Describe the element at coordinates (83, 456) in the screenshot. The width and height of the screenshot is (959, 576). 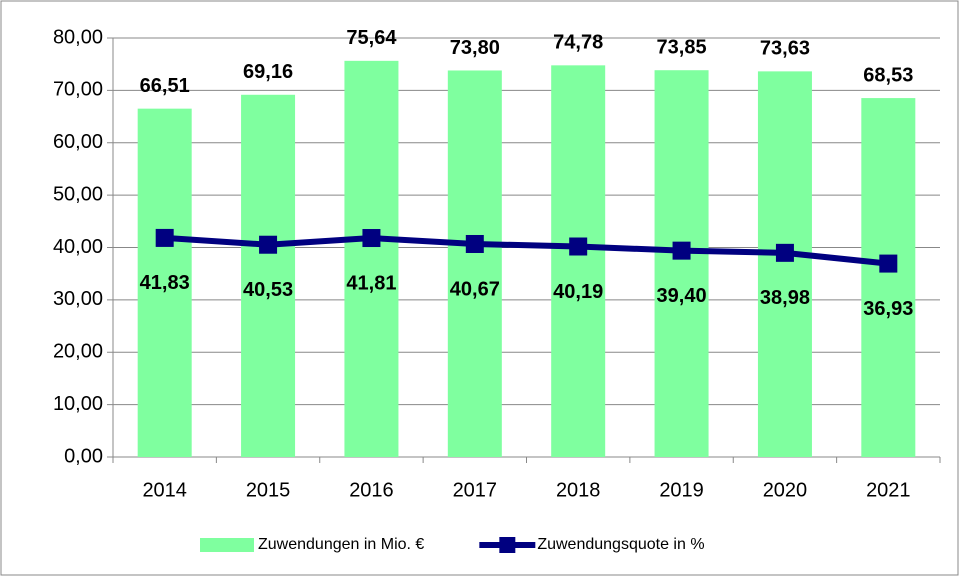
I see `y-tick-label: 0,00` at that location.